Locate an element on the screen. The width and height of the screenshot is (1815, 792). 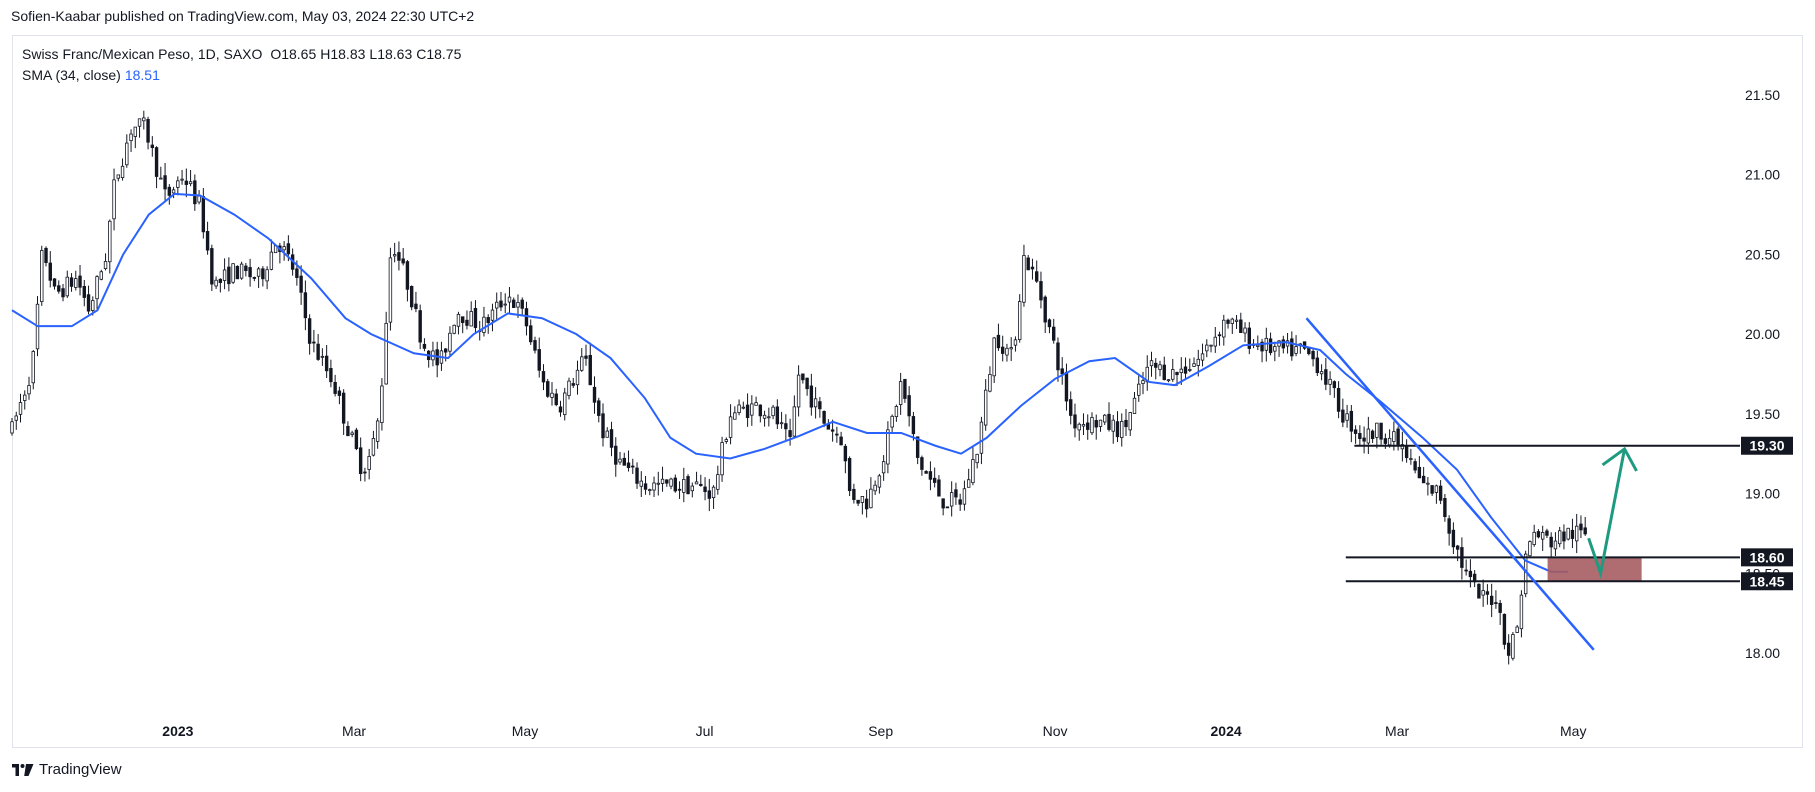
price-label-text: 19.30 is located at coordinates (1766, 446).